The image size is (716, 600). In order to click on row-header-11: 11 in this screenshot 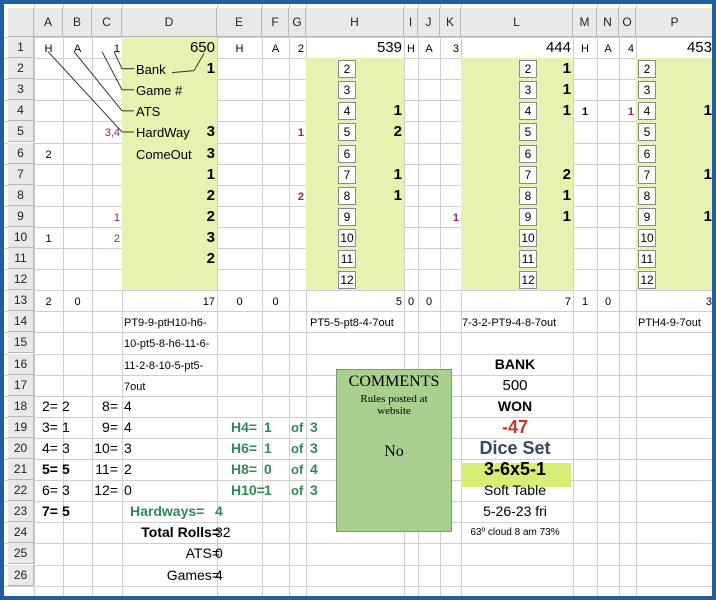, I will do `click(21, 259)`.